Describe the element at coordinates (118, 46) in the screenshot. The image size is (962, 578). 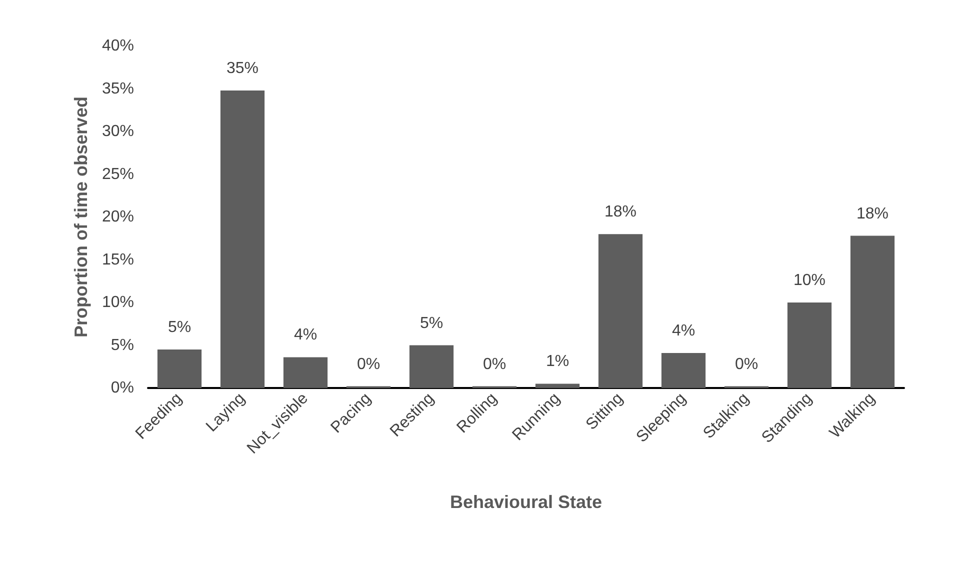
I see `y-tick-label: 40%` at that location.